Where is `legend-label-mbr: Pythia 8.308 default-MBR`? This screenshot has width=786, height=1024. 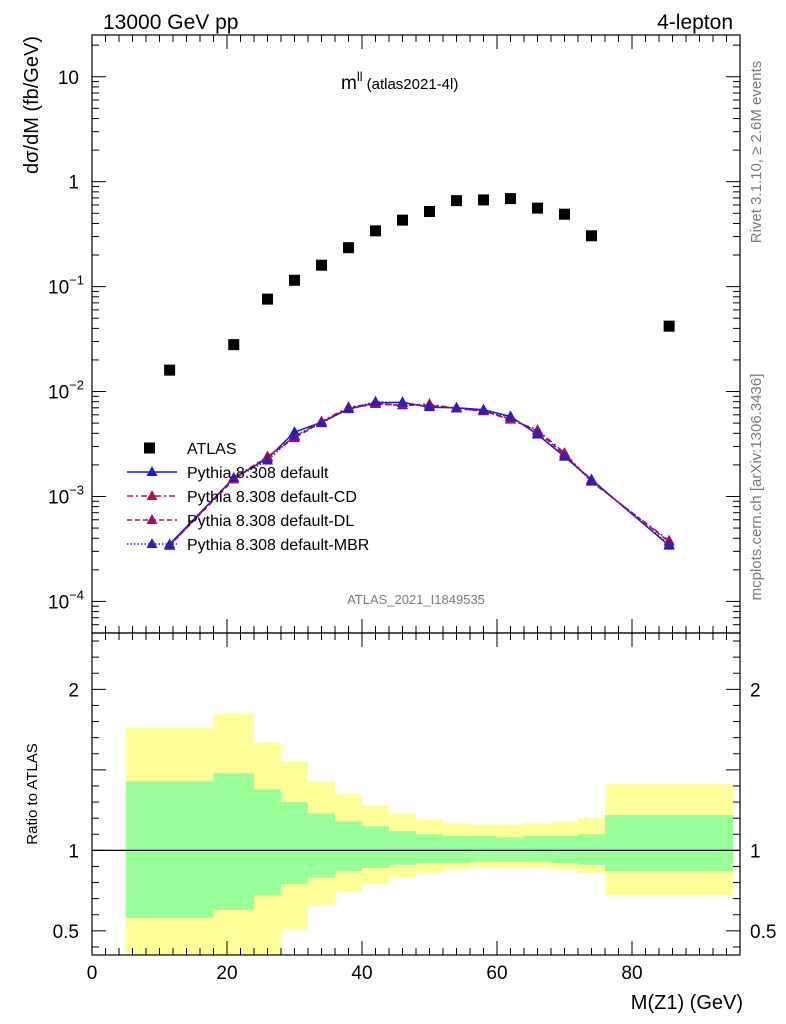 legend-label-mbr: Pythia 8.308 default-MBR is located at coordinates (278, 545).